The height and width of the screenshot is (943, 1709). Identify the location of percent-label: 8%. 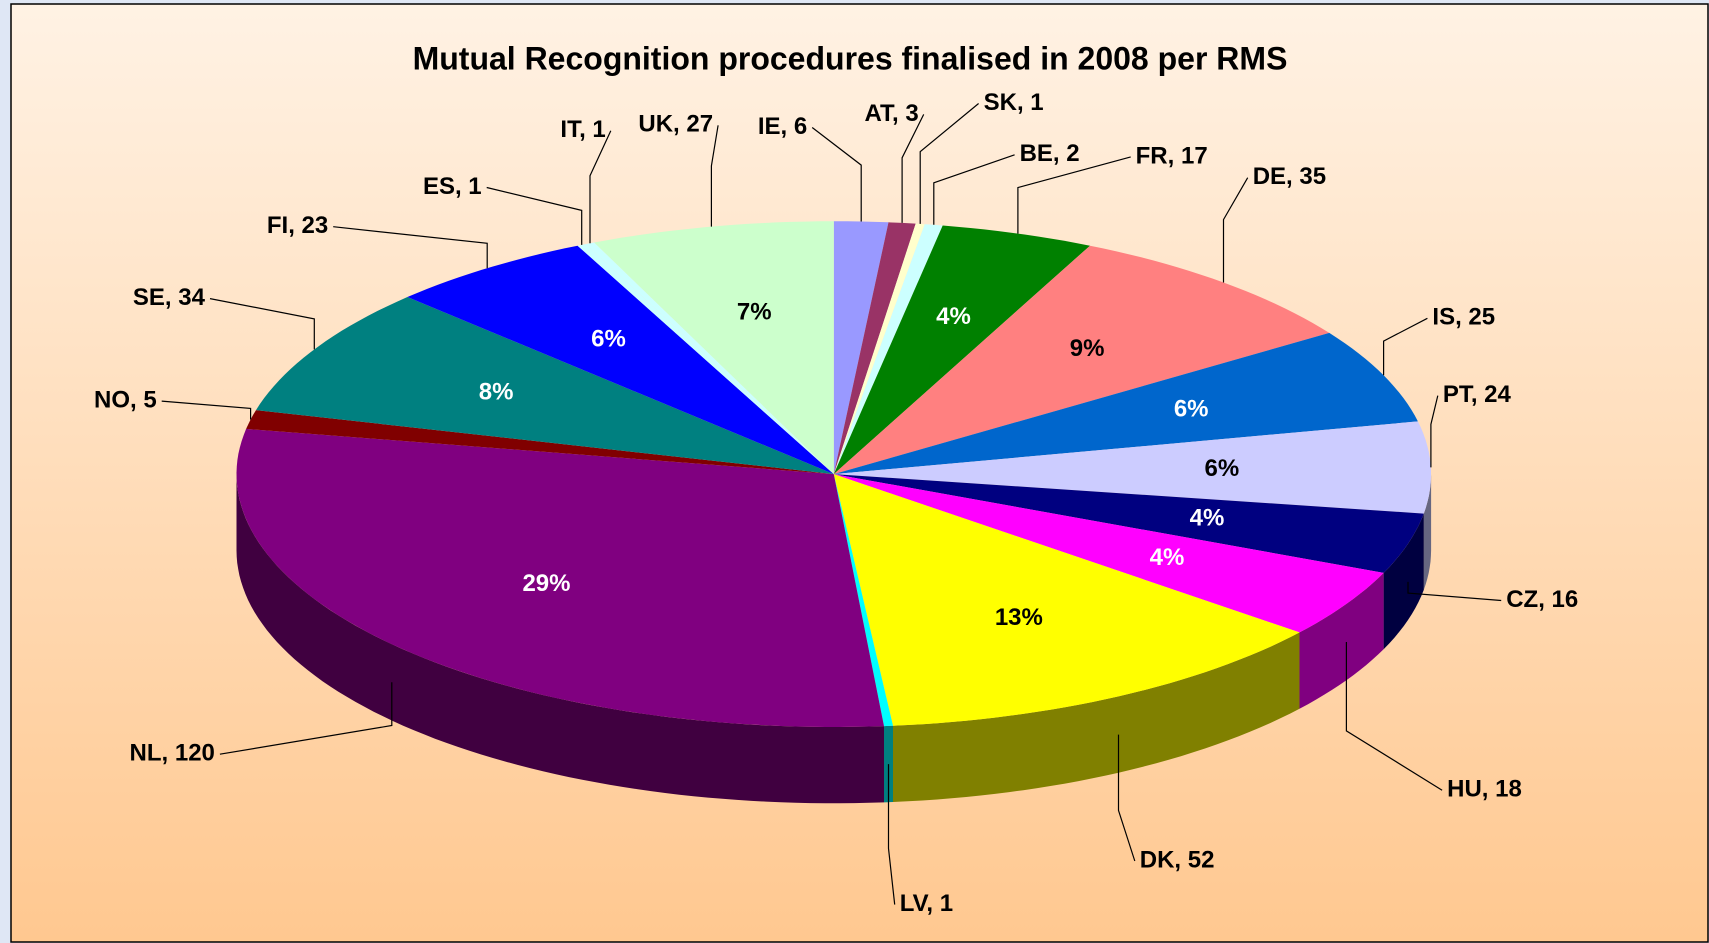
(496, 391).